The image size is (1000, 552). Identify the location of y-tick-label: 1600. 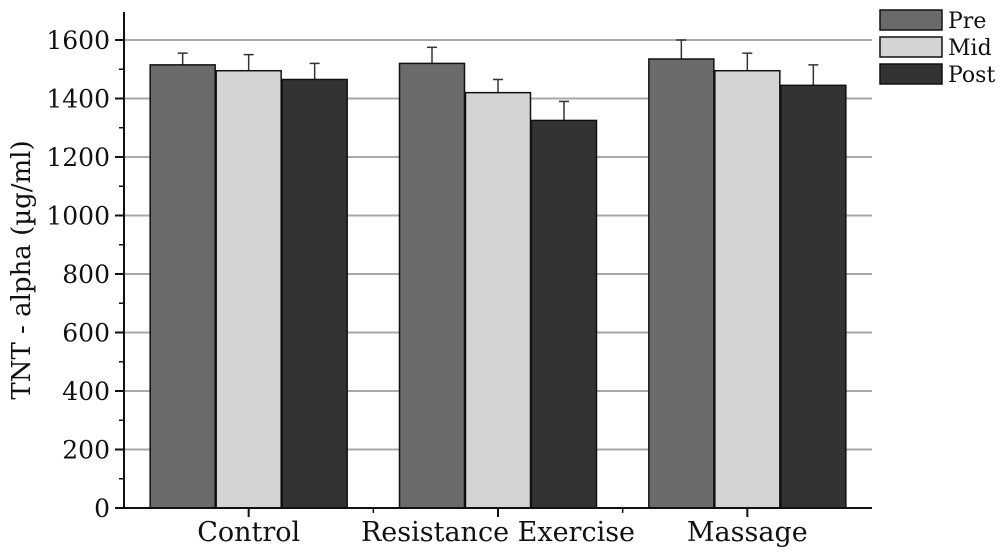
(78, 40).